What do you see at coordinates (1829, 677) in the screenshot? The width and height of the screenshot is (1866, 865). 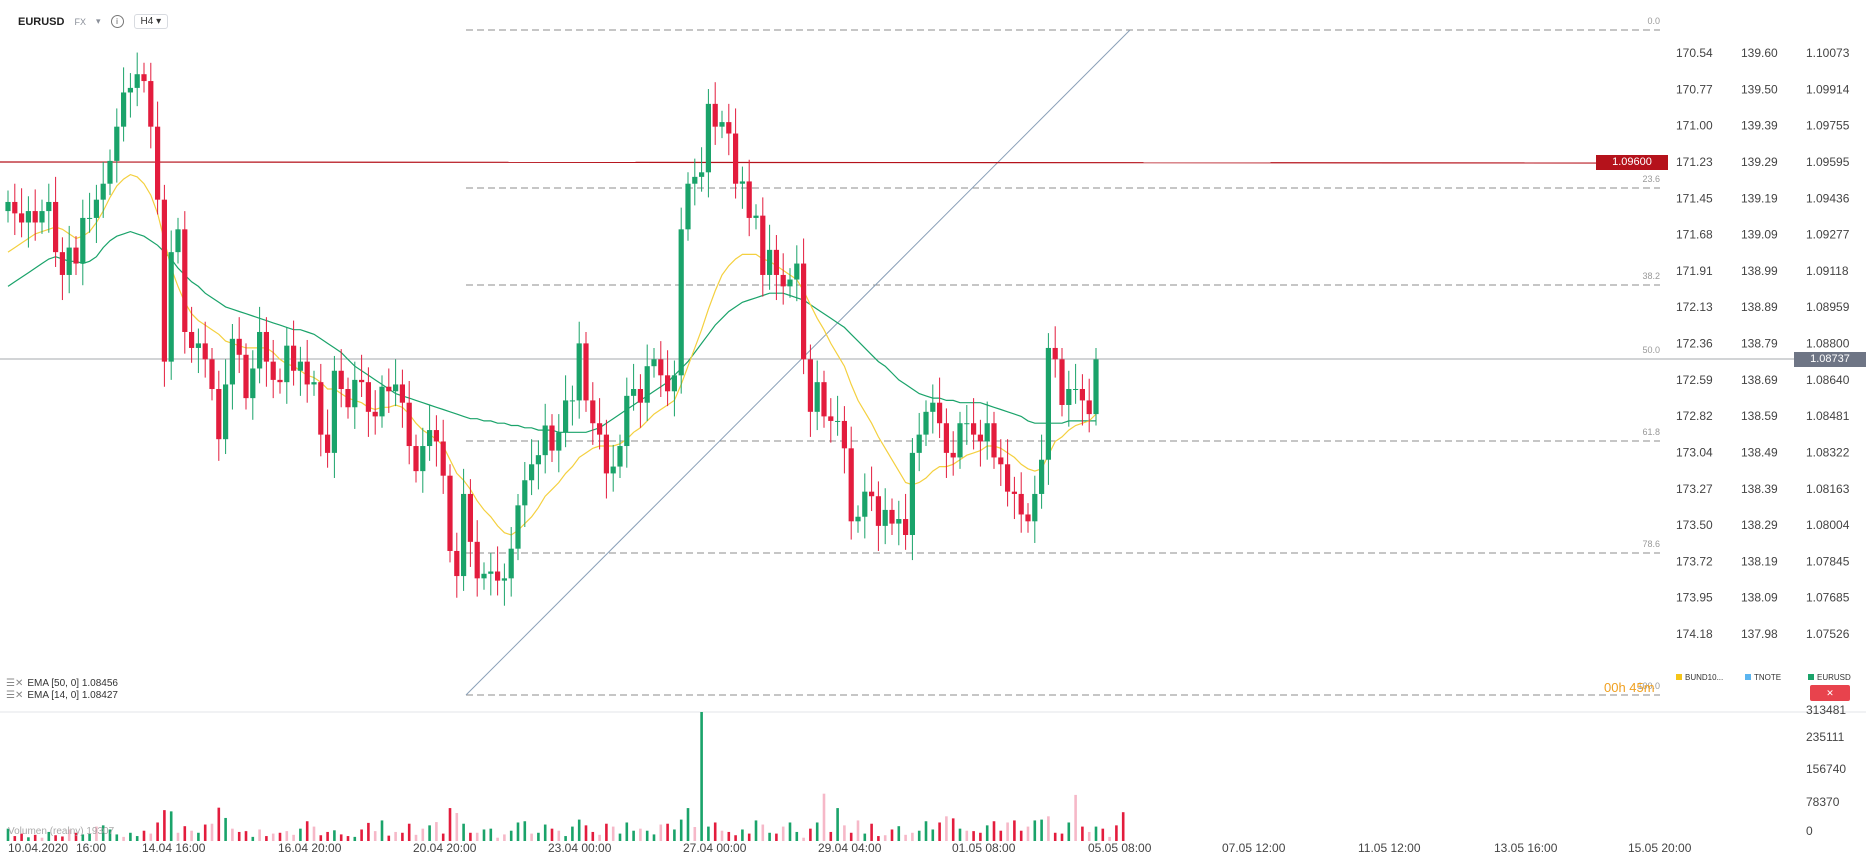 I see `legend-eurusd: EURUSD` at bounding box center [1829, 677].